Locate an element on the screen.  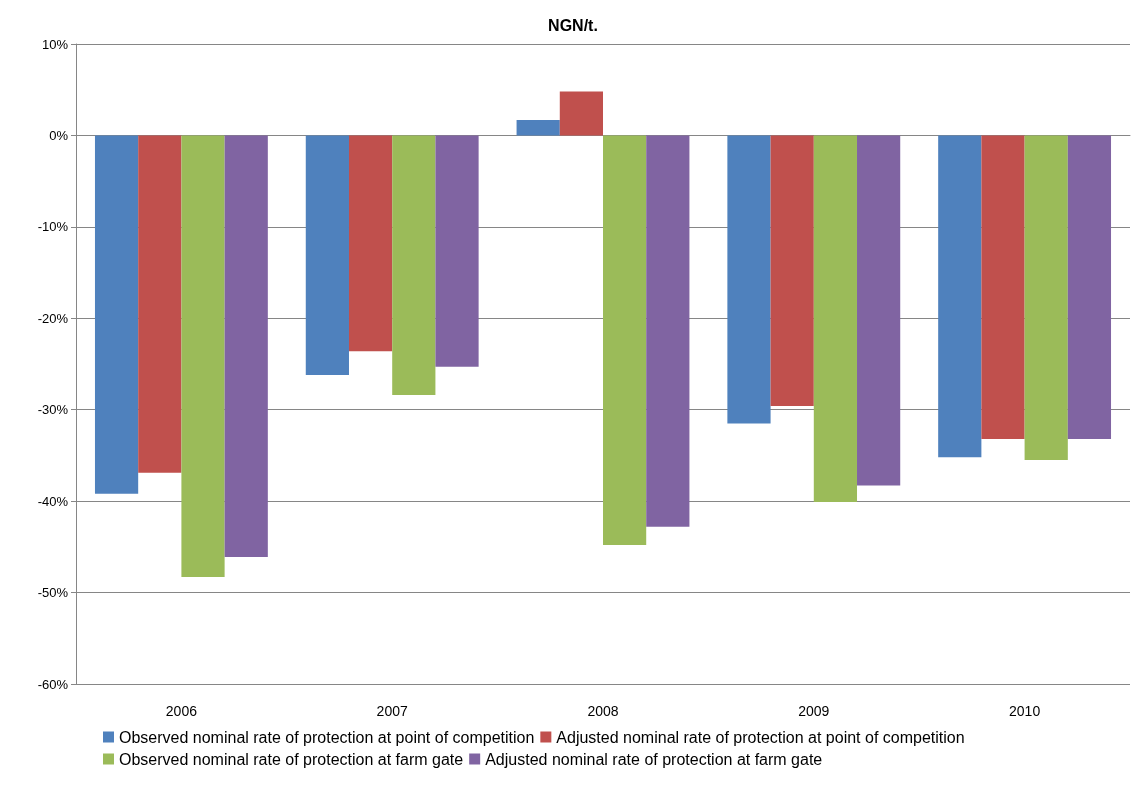
y-tick-label: -30% is located at coordinates (53, 410).